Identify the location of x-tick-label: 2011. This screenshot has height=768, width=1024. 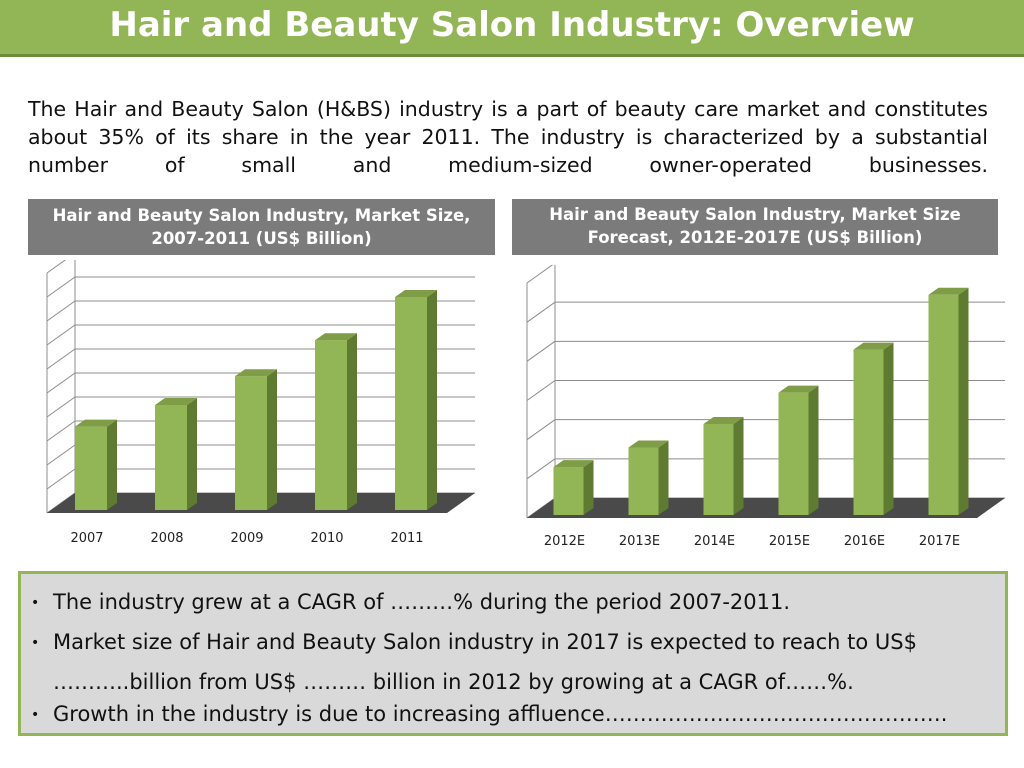
(406, 538).